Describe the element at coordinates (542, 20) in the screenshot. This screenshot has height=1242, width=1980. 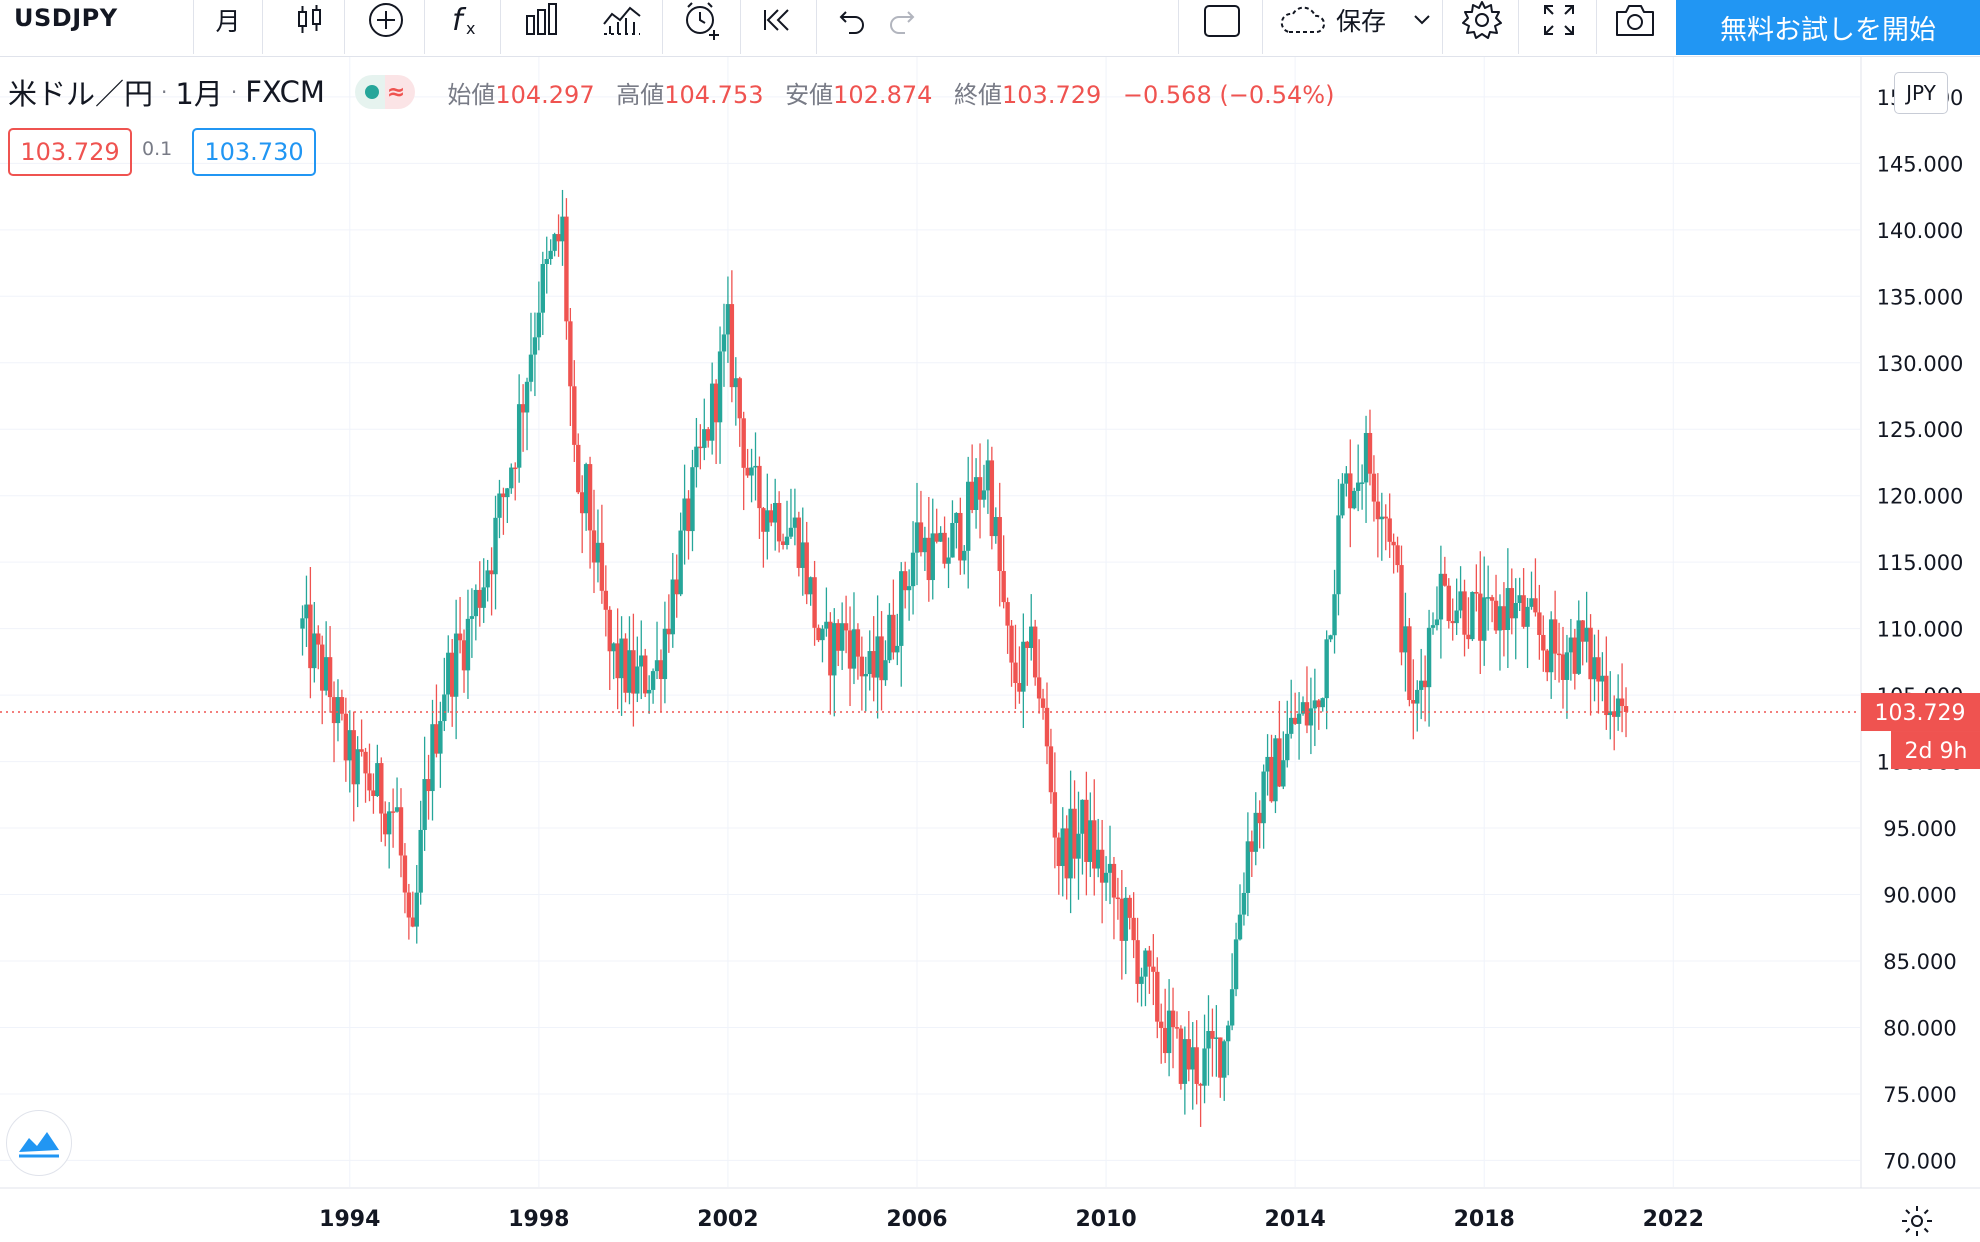
I see `templates-icon` at that location.